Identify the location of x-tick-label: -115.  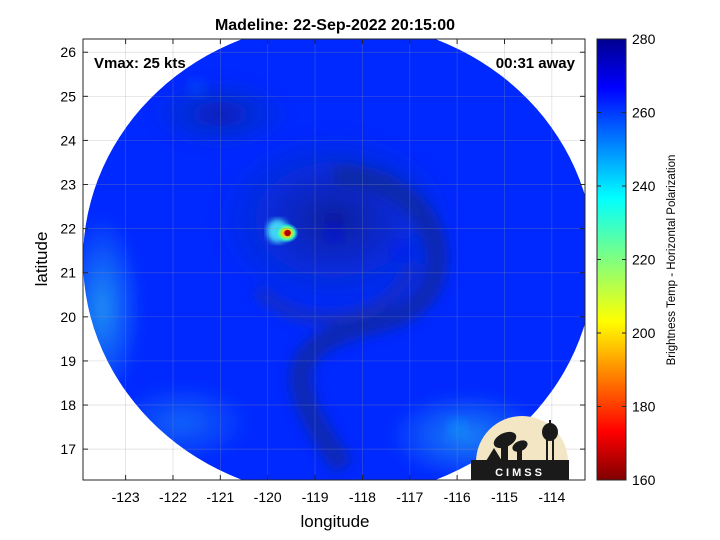
(504, 497).